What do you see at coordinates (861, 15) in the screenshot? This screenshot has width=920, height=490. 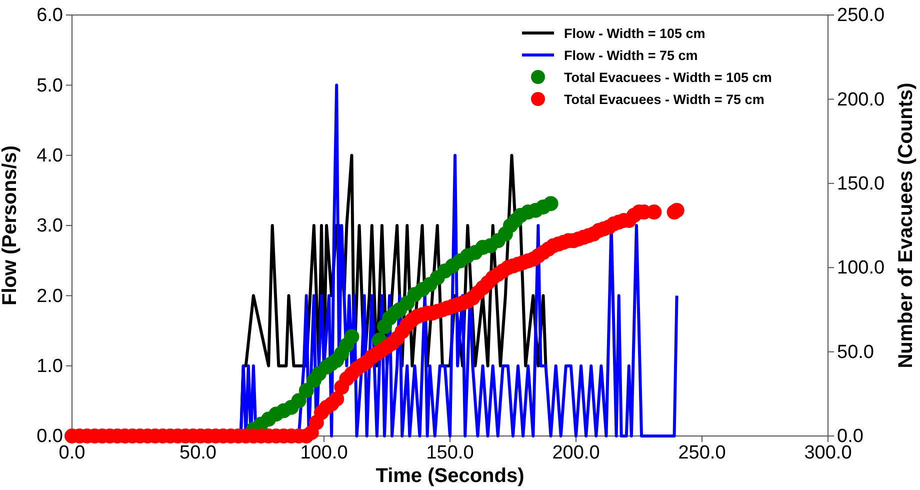 I see `y2-tick-label: 250.0` at bounding box center [861, 15].